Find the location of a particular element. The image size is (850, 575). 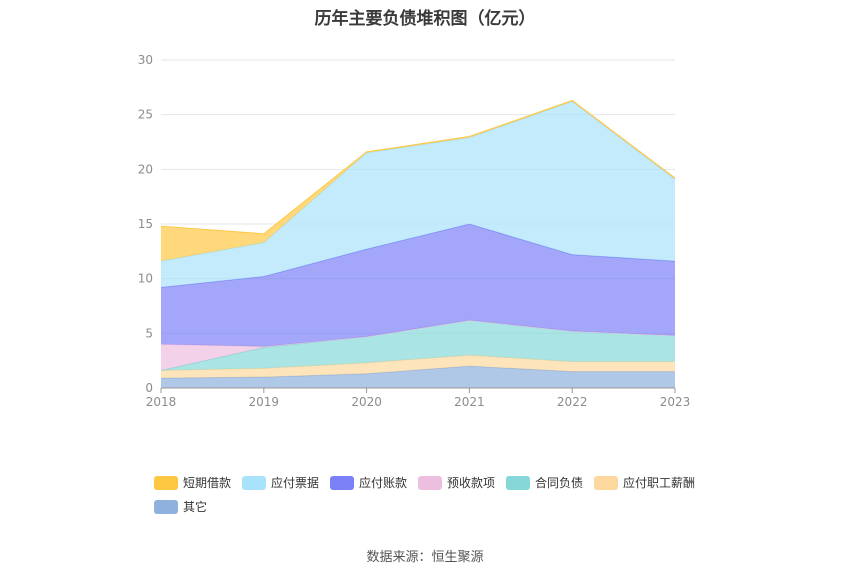

y-tick-label: 25 is located at coordinates (145, 115).